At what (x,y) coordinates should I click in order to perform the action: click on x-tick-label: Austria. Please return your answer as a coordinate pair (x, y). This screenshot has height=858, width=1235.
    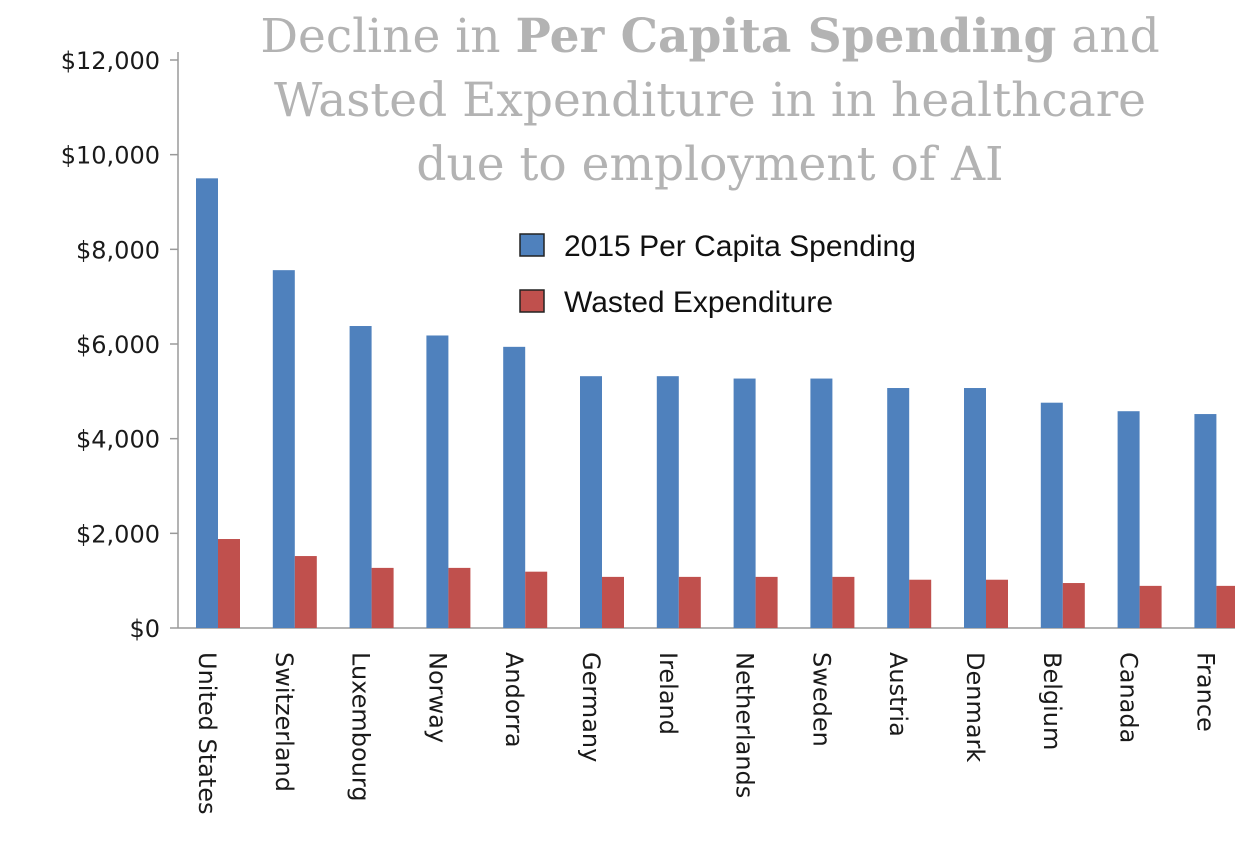
    Looking at the image, I should click on (898, 694).